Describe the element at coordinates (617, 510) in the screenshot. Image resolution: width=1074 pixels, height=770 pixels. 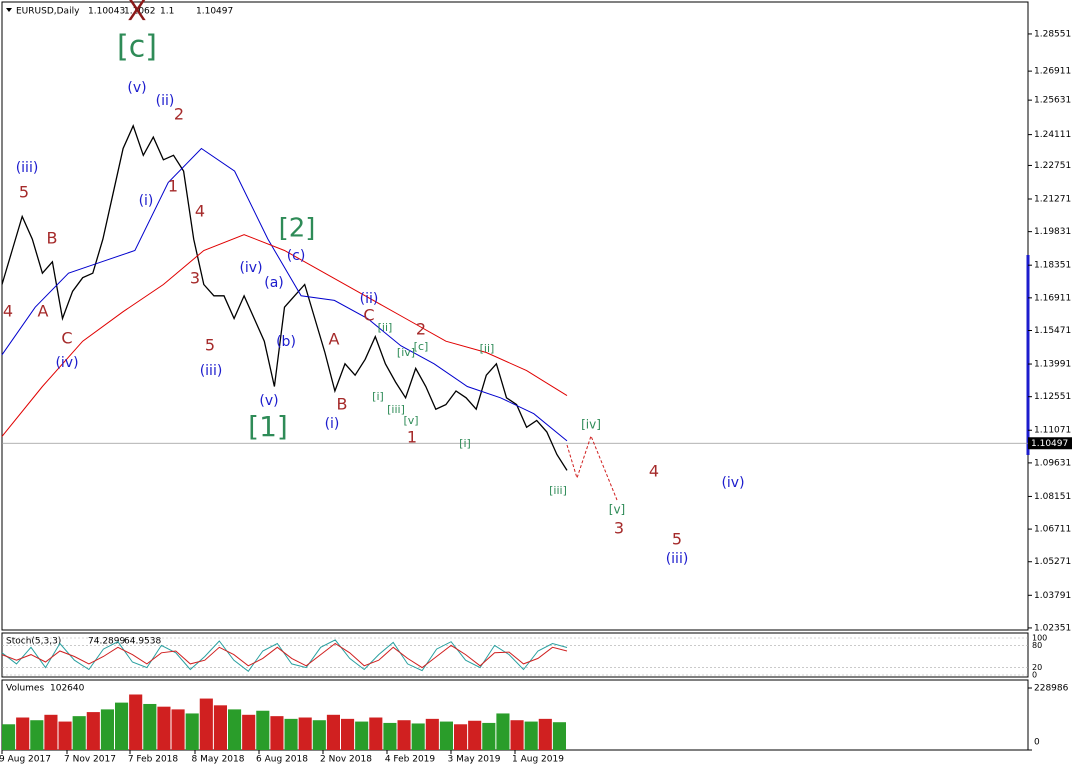
I see `wave-label: [v]` at that location.